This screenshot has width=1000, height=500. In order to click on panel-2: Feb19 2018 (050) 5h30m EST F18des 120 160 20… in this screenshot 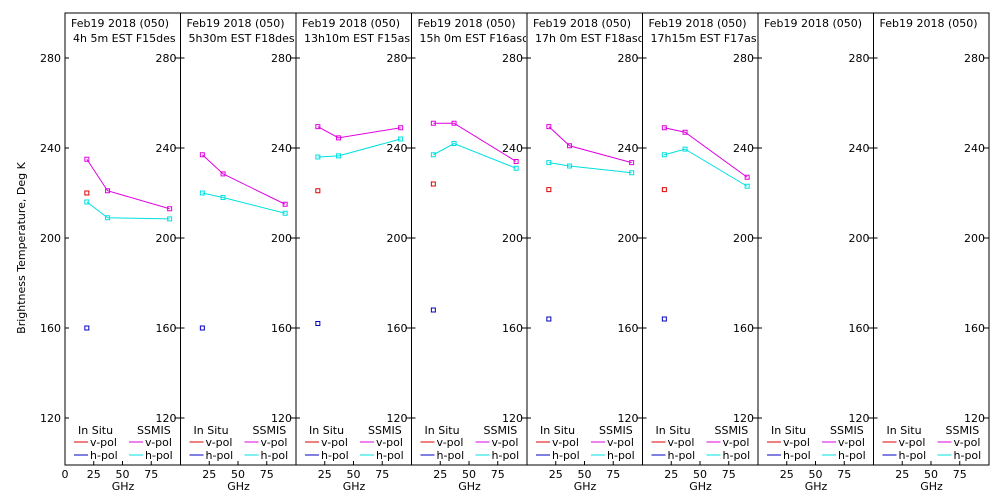, I will do `click(238, 252)`.